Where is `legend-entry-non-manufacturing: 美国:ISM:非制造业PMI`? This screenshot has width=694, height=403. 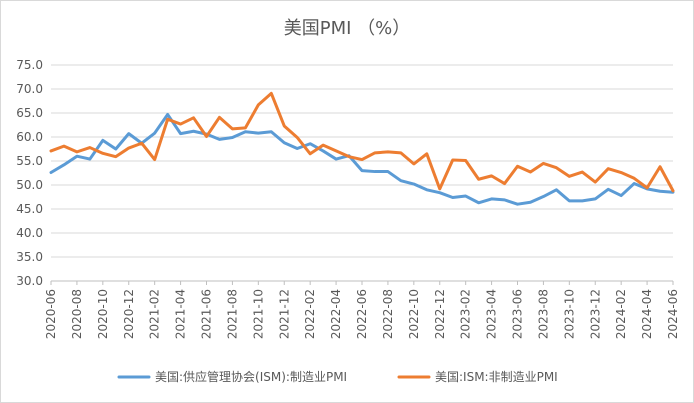
legend-entry-non-manufacturing: 美国:ISM:非制造业PMI is located at coordinates (477, 377).